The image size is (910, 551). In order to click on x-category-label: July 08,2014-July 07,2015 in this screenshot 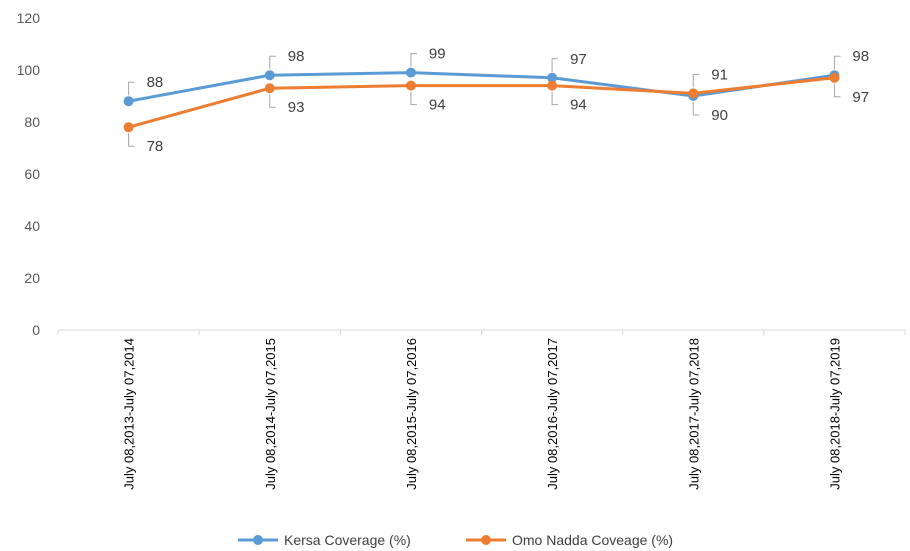, I will do `click(270, 414)`.